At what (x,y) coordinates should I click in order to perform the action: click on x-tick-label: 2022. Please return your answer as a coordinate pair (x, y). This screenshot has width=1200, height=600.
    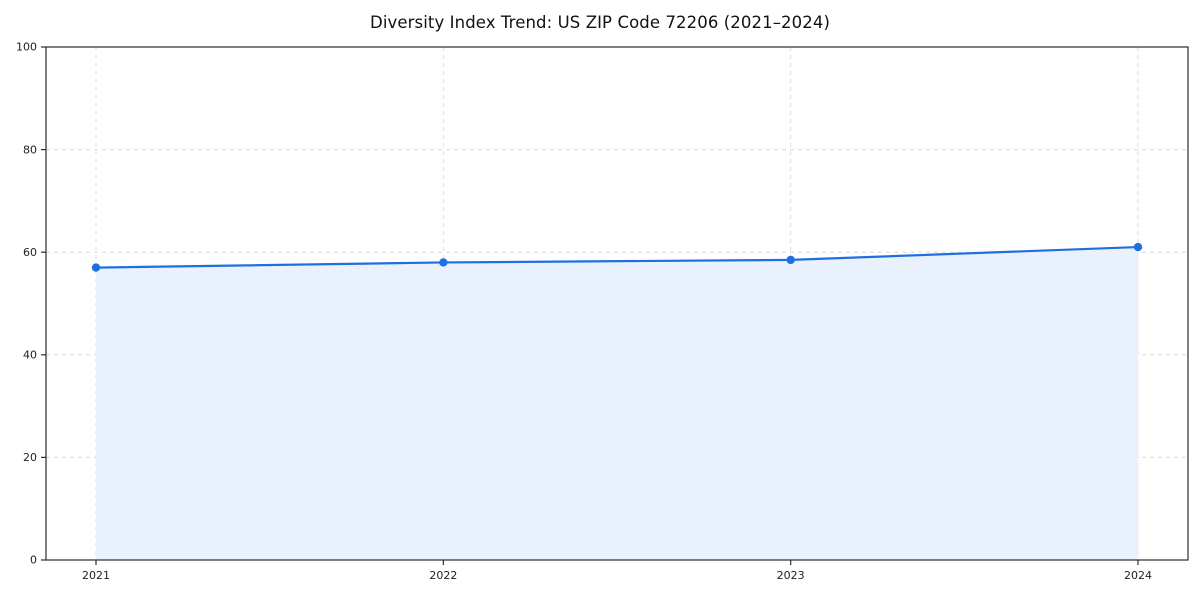
    Looking at the image, I should click on (443, 575).